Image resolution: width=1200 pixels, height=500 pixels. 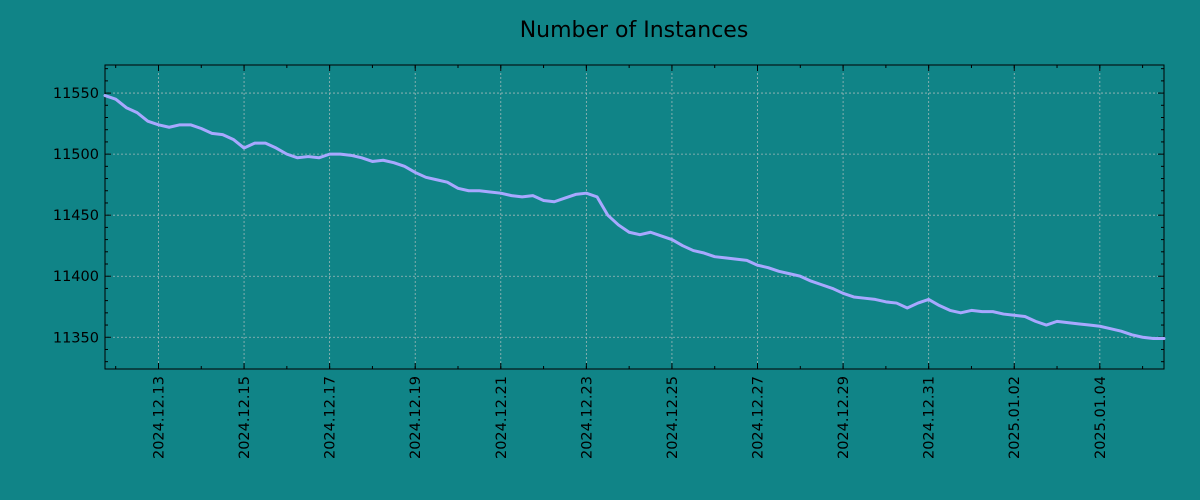 I want to click on x-tick-label: 2025.01.02, so click(x=1015, y=417).